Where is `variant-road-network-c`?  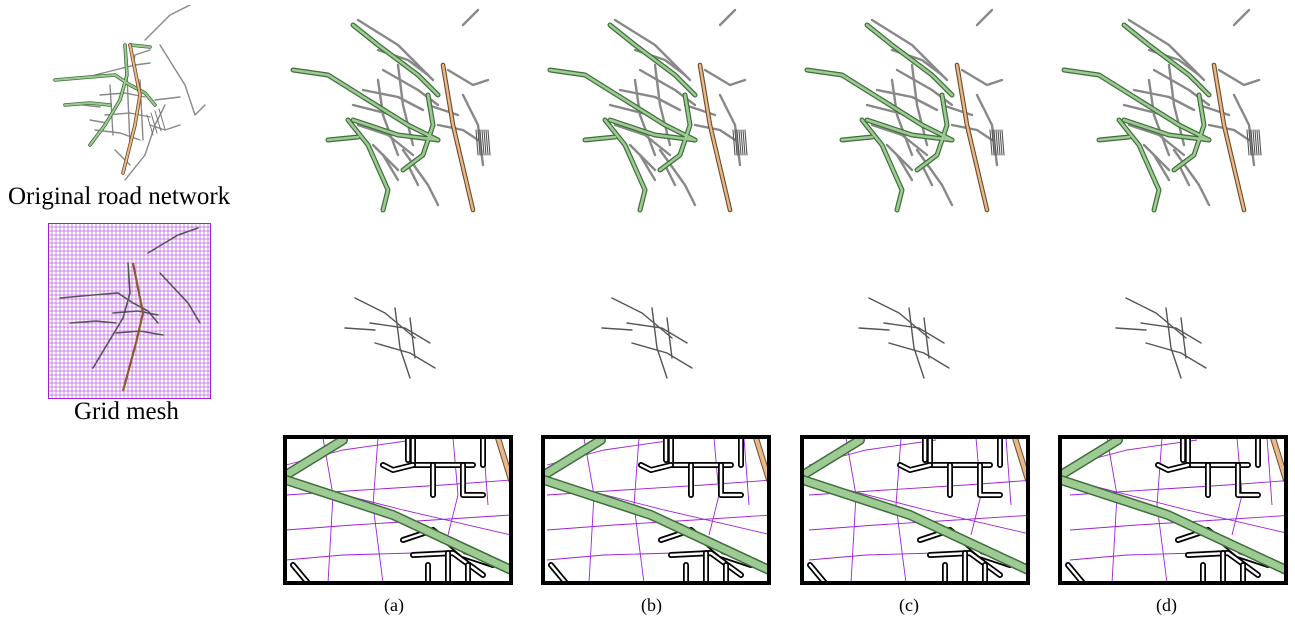
variant-road-network-c is located at coordinates (904, 110).